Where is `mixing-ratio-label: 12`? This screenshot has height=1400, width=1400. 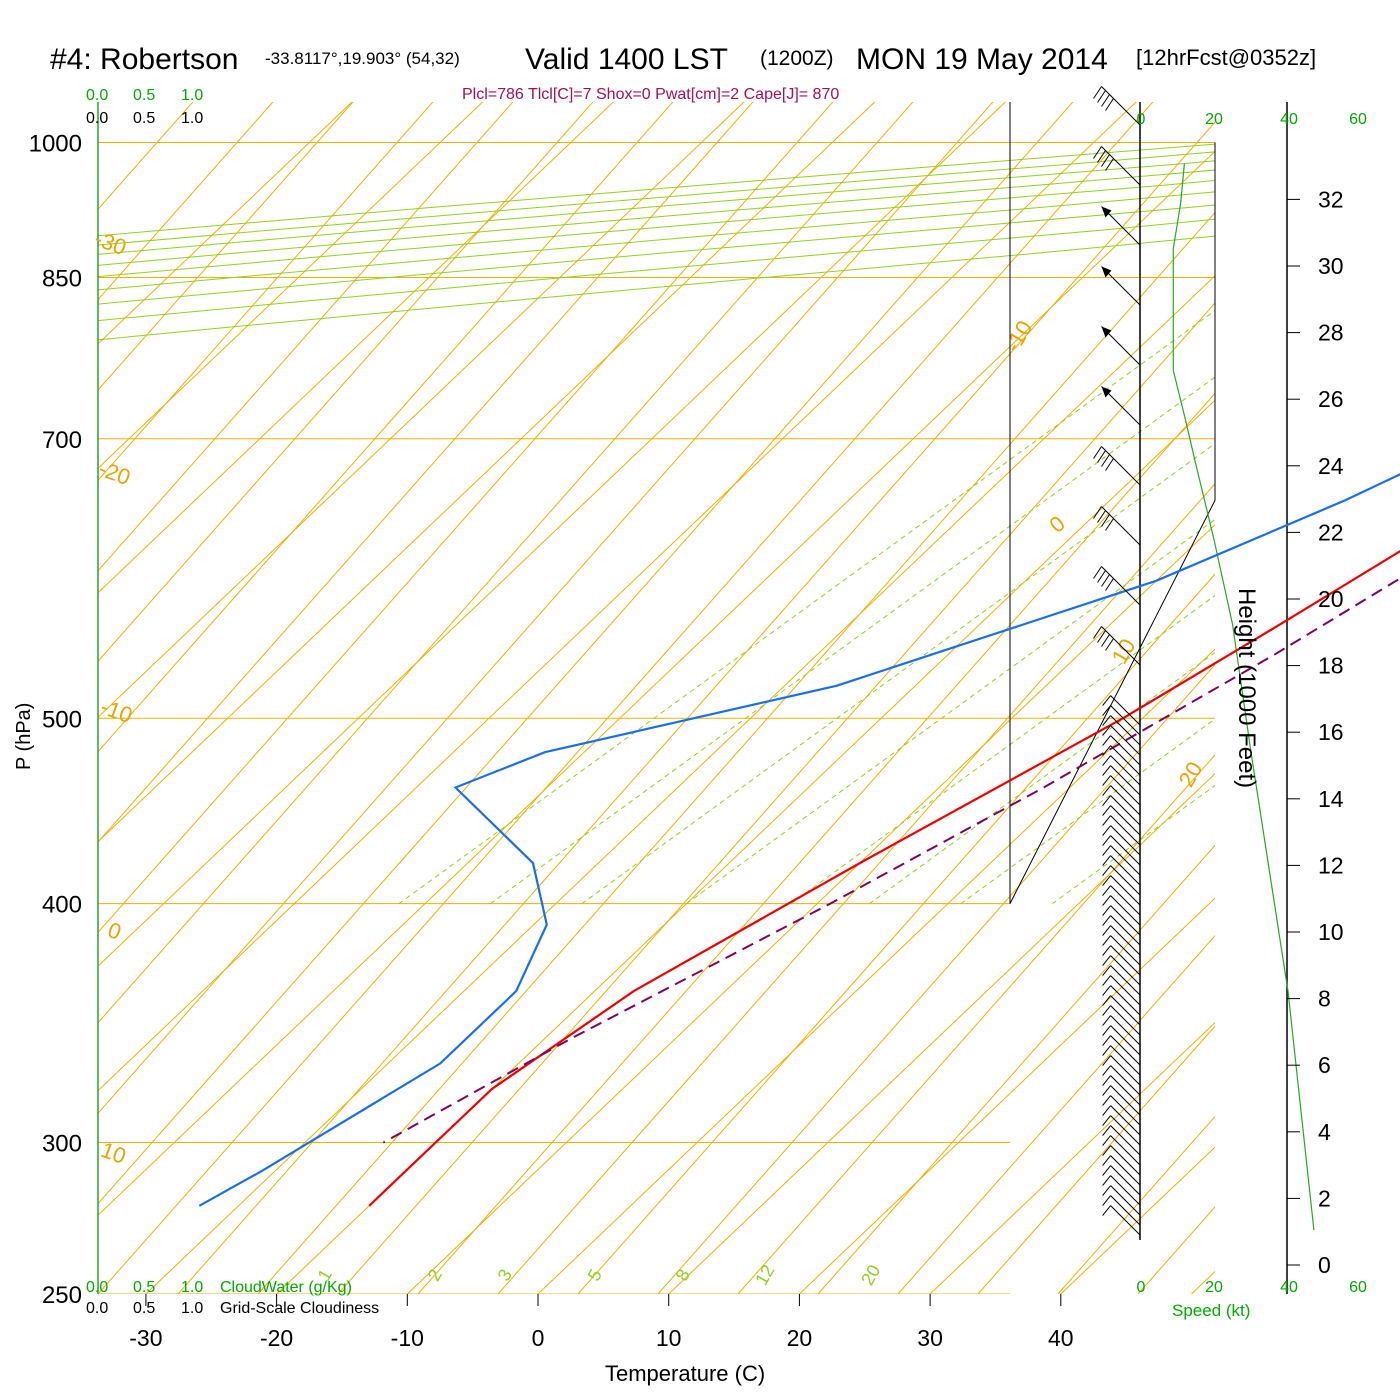
mixing-ratio-label: 12 is located at coordinates (764, 1274).